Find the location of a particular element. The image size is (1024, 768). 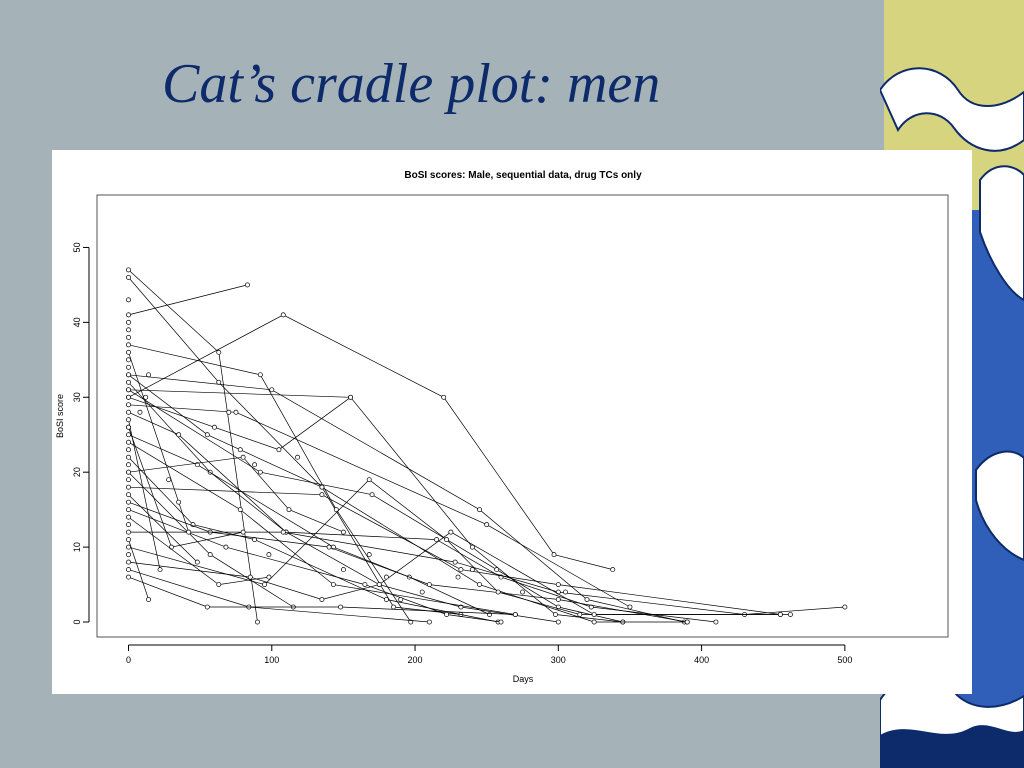

wave-foam-bottom is located at coordinates (952, 746).